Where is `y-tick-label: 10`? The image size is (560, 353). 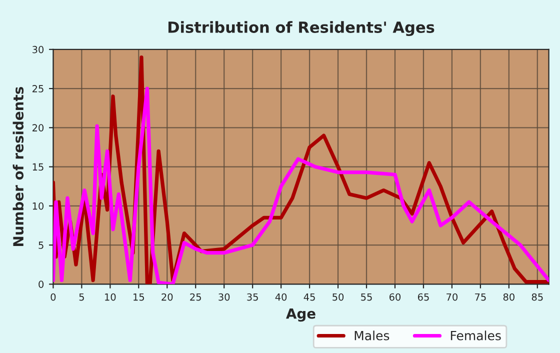 y-tick-label: 10 is located at coordinates (38, 206).